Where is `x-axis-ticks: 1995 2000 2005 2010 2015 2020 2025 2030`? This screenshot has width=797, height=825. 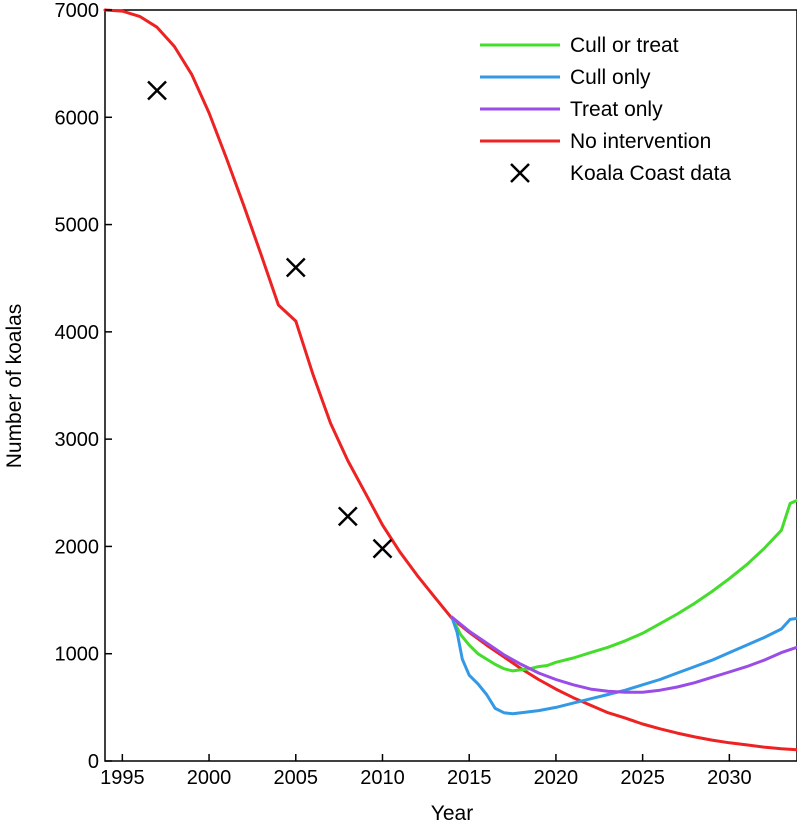
x-axis-ticks: 1995 2000 2005 2010 2015 2020 2025 2030 is located at coordinates (426, 771).